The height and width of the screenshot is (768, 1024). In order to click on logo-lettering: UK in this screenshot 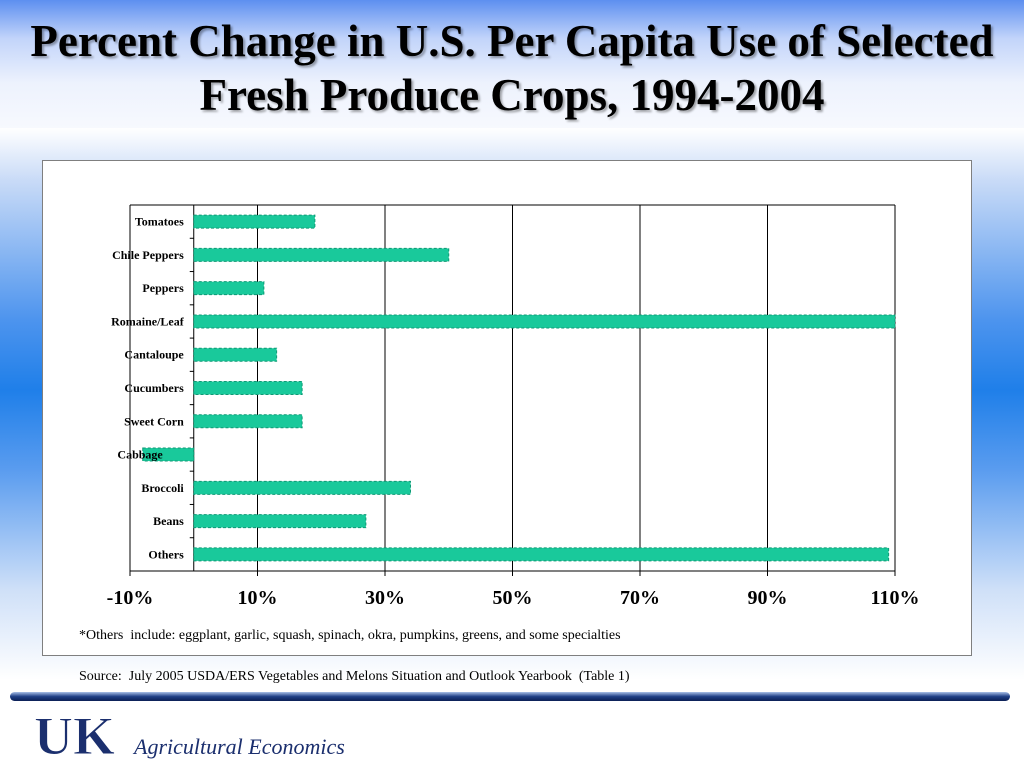, I will do `click(74, 735)`.